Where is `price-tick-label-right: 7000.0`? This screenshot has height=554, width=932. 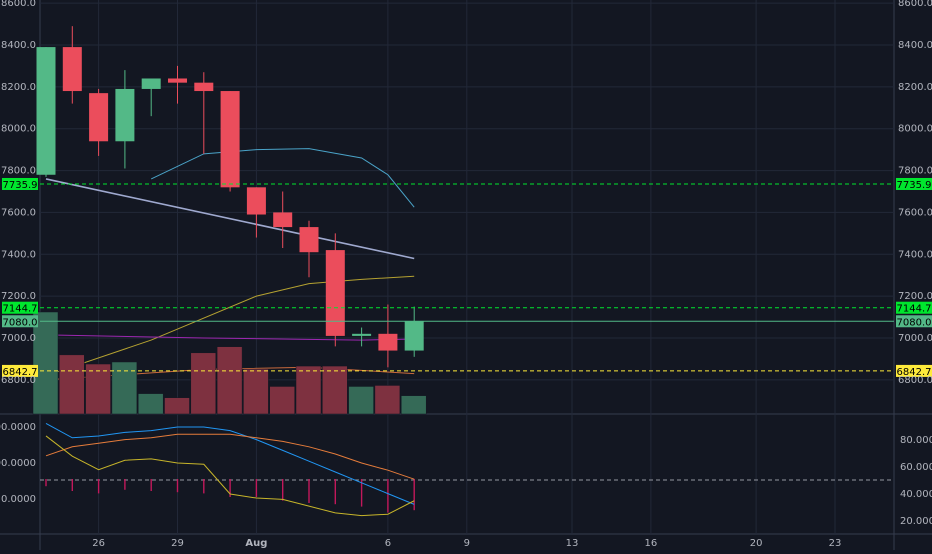
price-tick-label-right: 7000.0 is located at coordinates (915, 338).